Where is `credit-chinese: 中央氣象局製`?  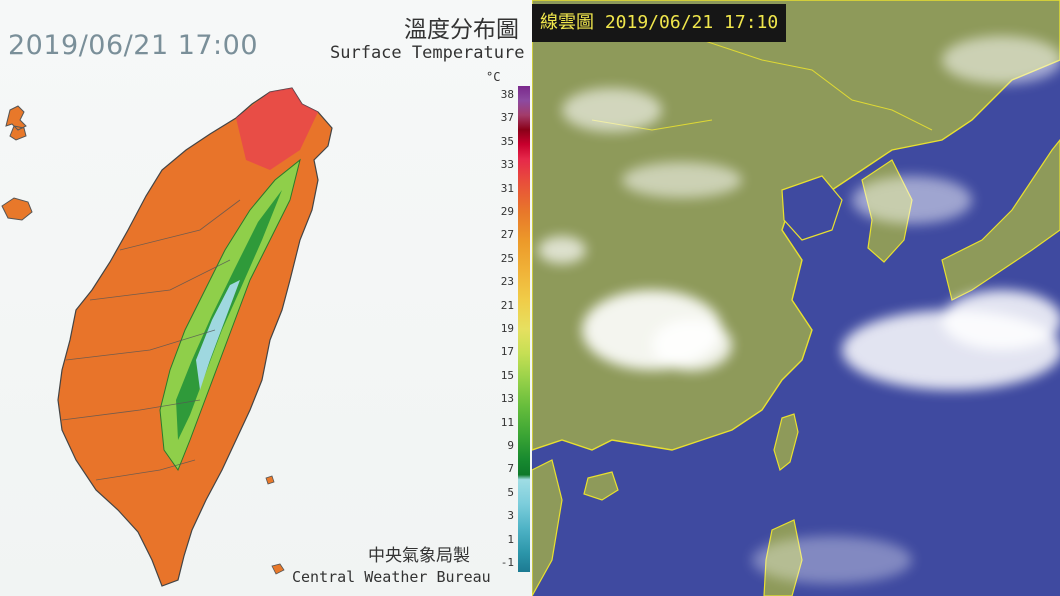 credit-chinese: 中央氣象局製 is located at coordinates (419, 556).